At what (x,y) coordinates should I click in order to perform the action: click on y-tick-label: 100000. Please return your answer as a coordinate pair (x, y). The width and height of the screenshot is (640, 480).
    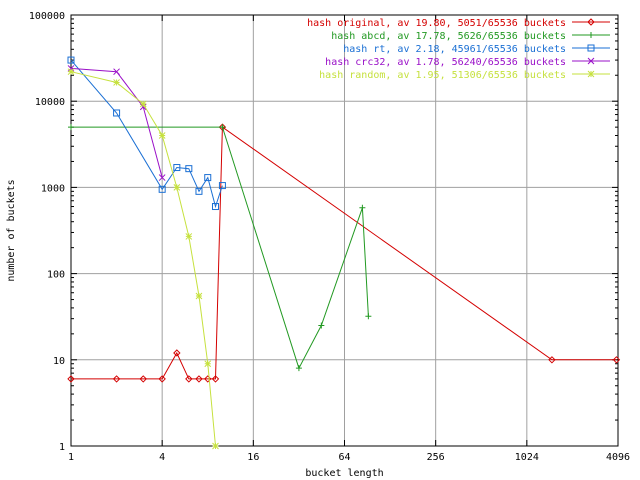
    Looking at the image, I should click on (47, 16).